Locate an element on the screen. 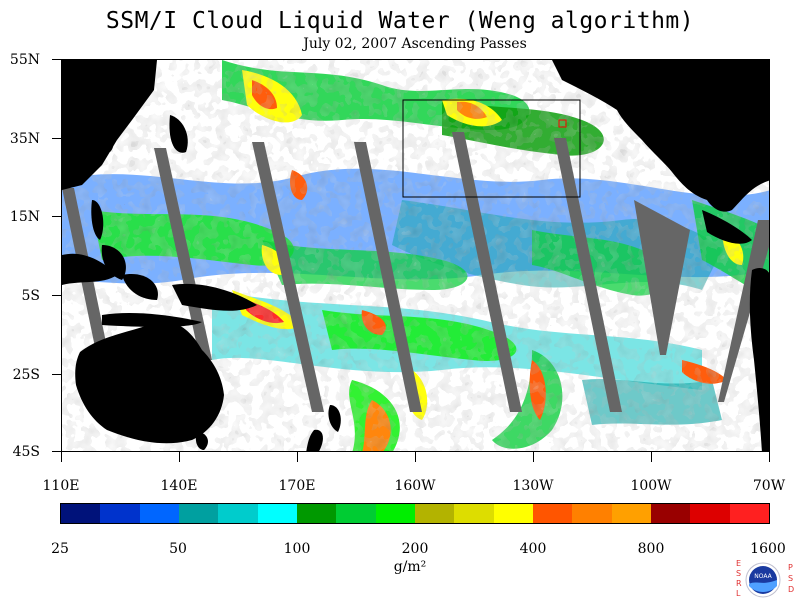  lat-label-5s: 5S is located at coordinates (31, 296).